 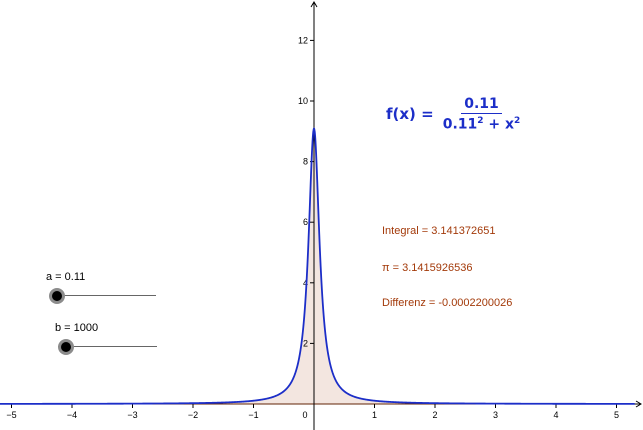 What do you see at coordinates (253, 415) in the screenshot?
I see `x-tick-label: −1` at bounding box center [253, 415].